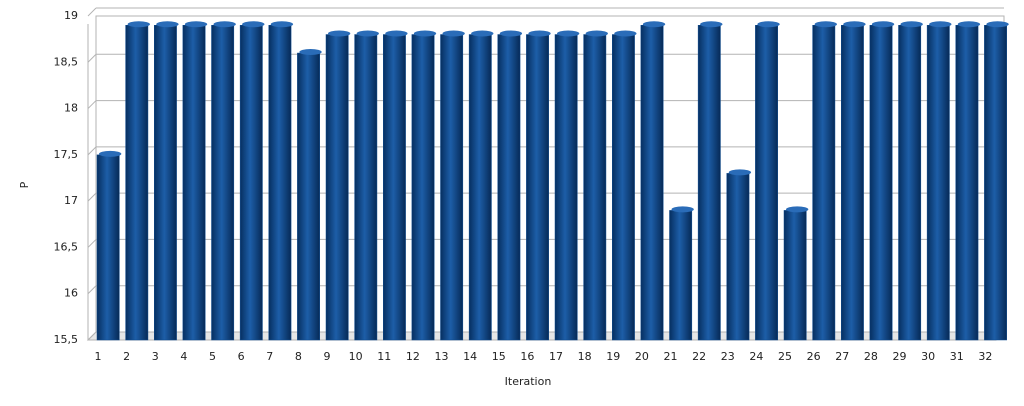  I want to click on x-tick-label: 21, so click(671, 356).